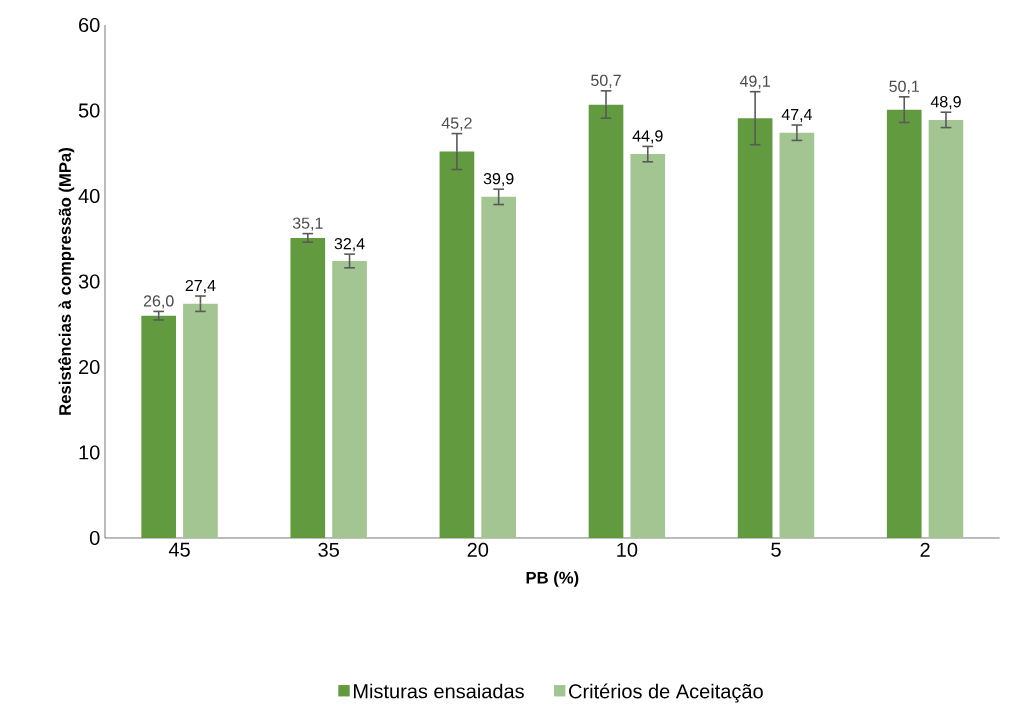  Describe the element at coordinates (666, 693) in the screenshot. I see `legend-label: Critérios de Aceitação` at that location.